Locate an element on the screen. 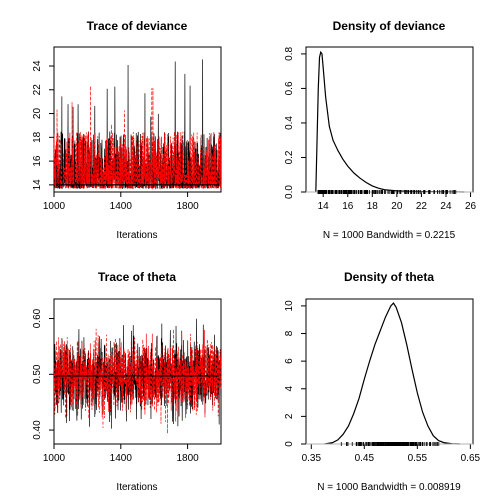 The image size is (504, 504). x-tick-label: 16 is located at coordinates (348, 206).